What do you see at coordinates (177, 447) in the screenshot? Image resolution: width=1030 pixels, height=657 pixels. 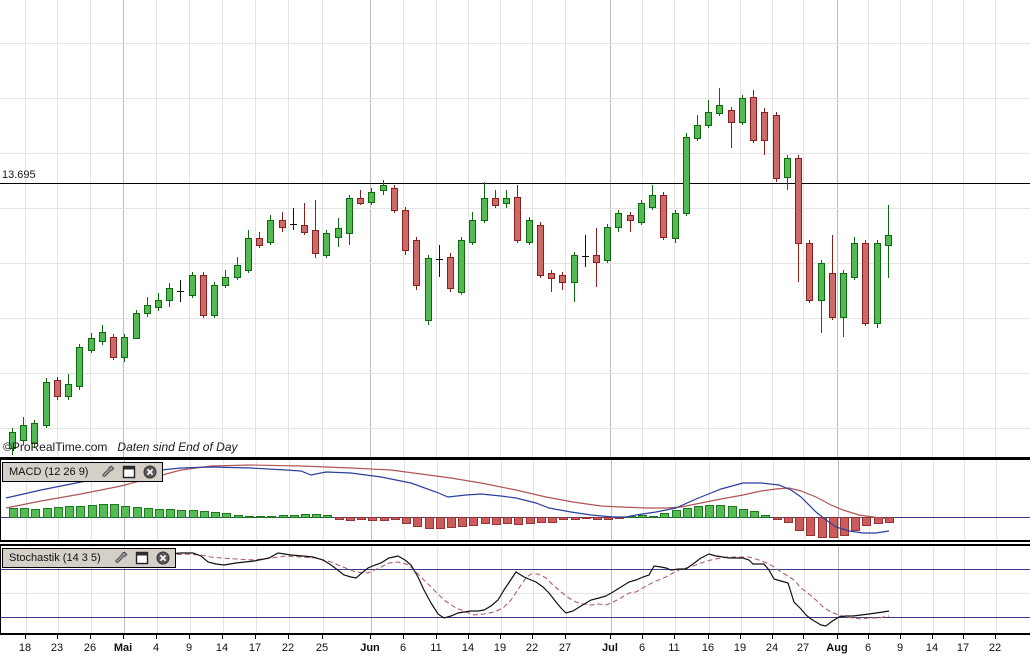 I see `data-note: Daten sind End of Day` at bounding box center [177, 447].